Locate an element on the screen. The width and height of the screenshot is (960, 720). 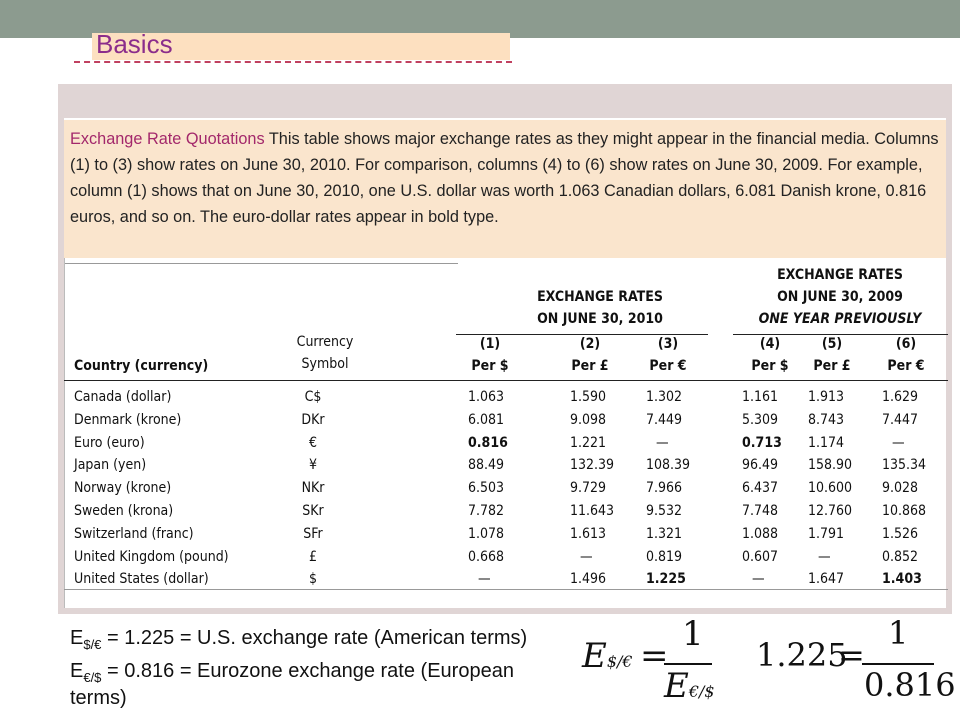
rate-cell: 0.668 is located at coordinates (486, 556).